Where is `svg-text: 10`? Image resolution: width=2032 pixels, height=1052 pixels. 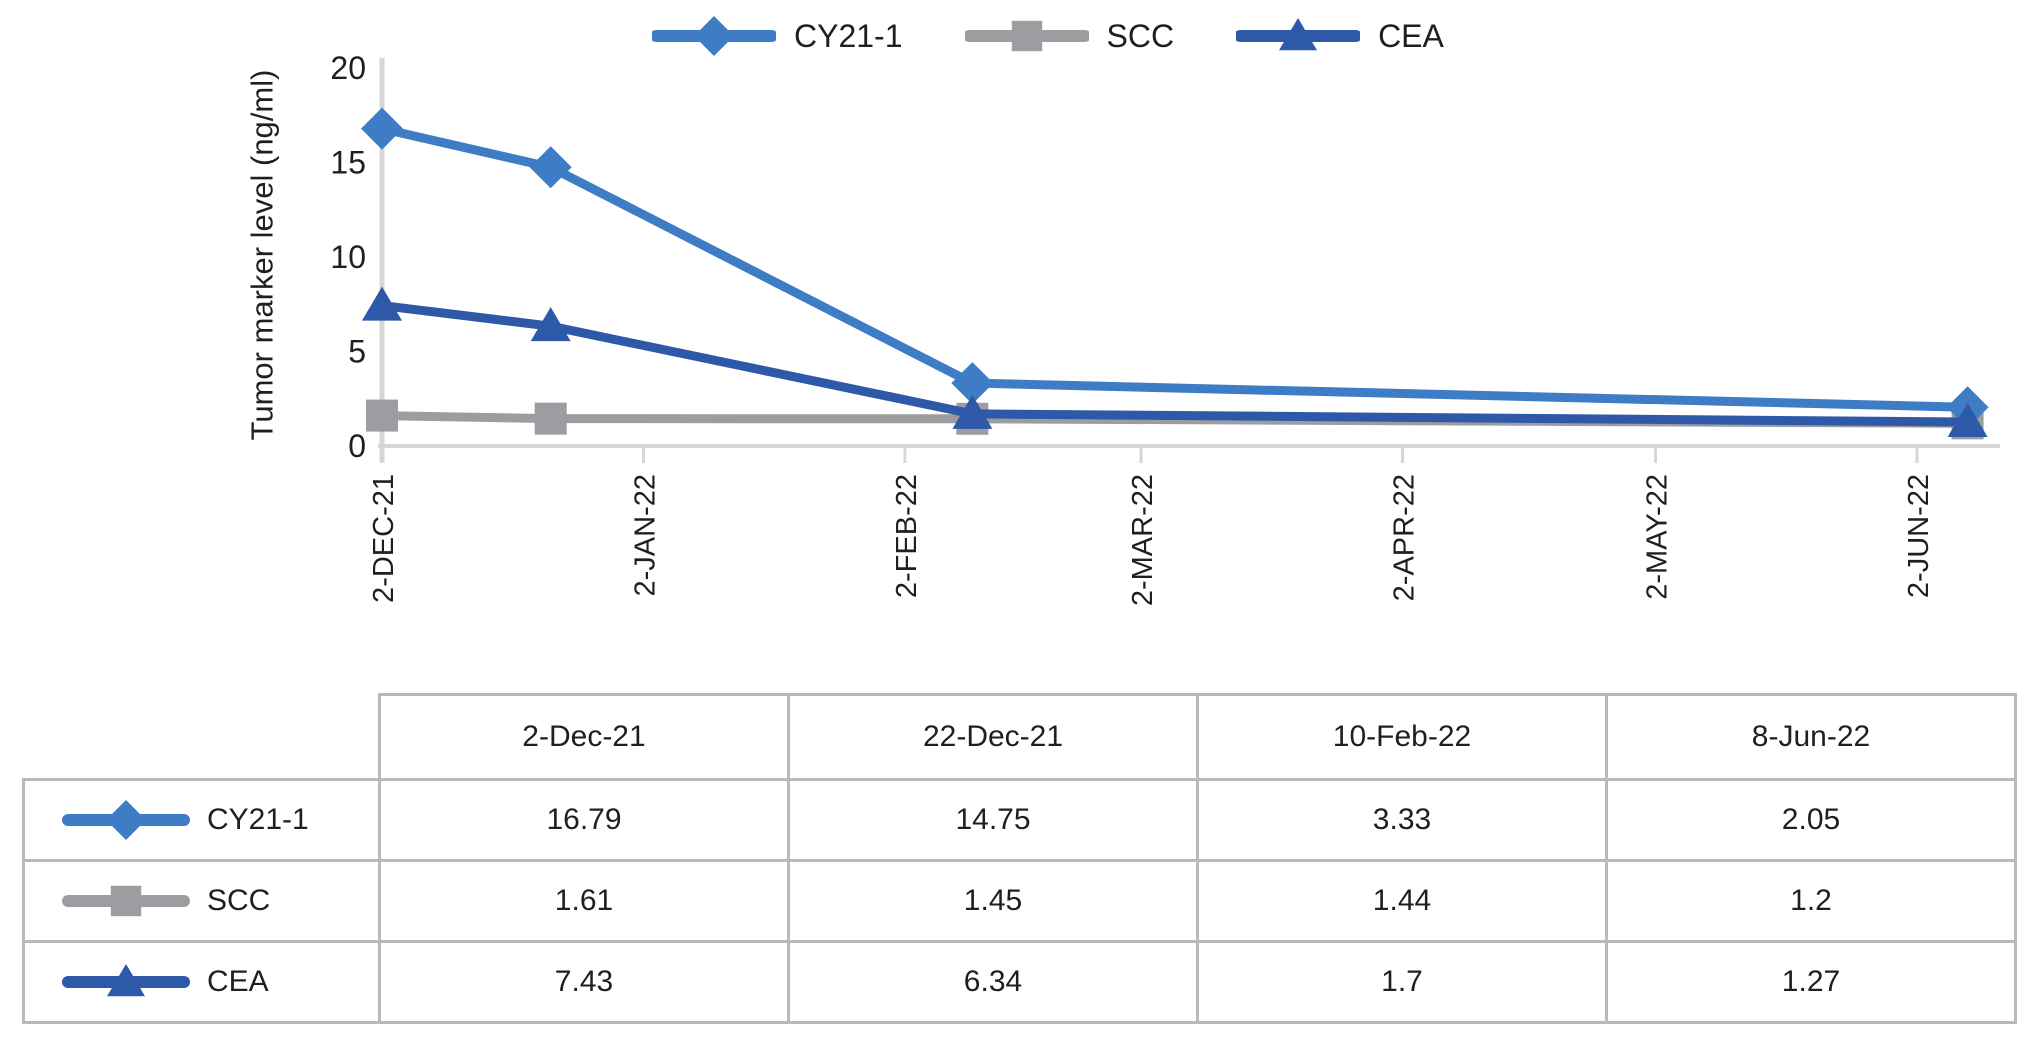 svg-text: 10 is located at coordinates (348, 257).